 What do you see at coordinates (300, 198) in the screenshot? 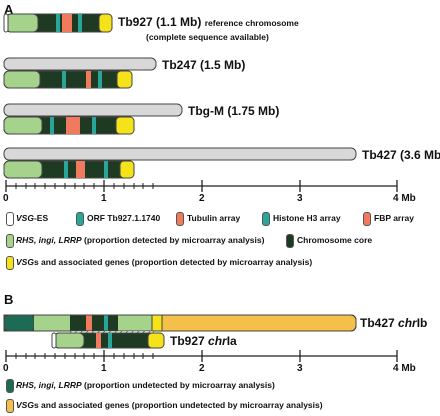
I see `axis-a-tick-3: 3` at bounding box center [300, 198].